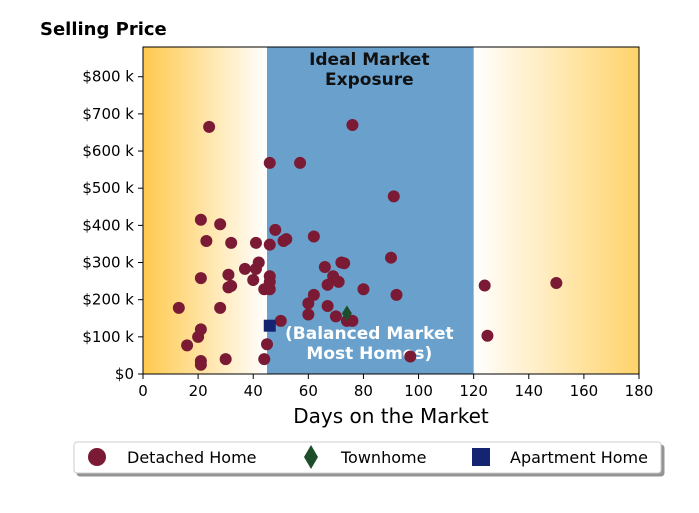 The height and width of the screenshot is (513, 699). What do you see at coordinates (308, 391) in the screenshot?
I see `x-tick-label: 60` at bounding box center [308, 391].